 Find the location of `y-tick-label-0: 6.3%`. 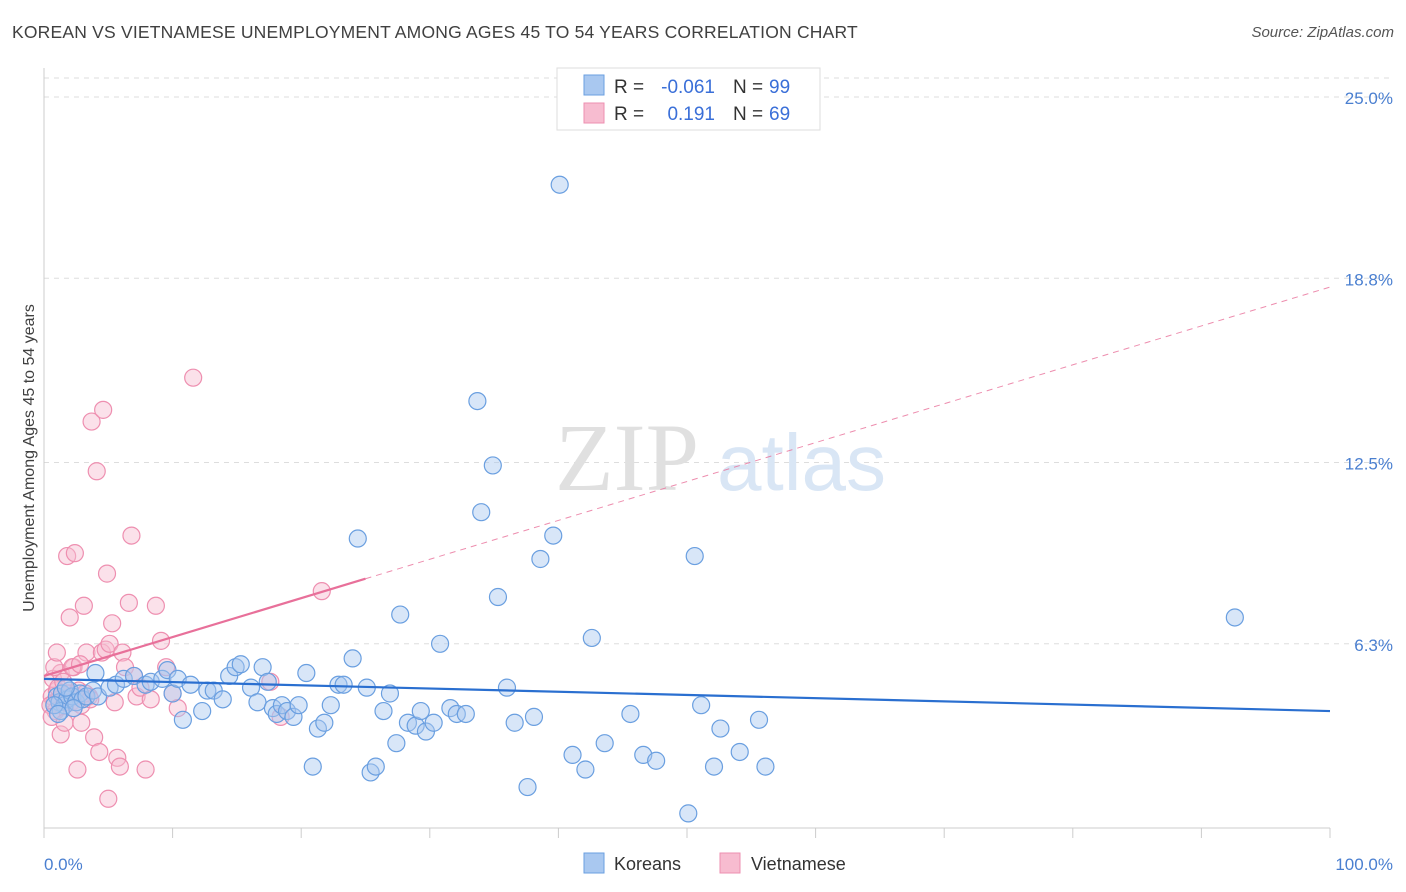

y-tick-label-0: 6.3% is located at coordinates (1373, 645).